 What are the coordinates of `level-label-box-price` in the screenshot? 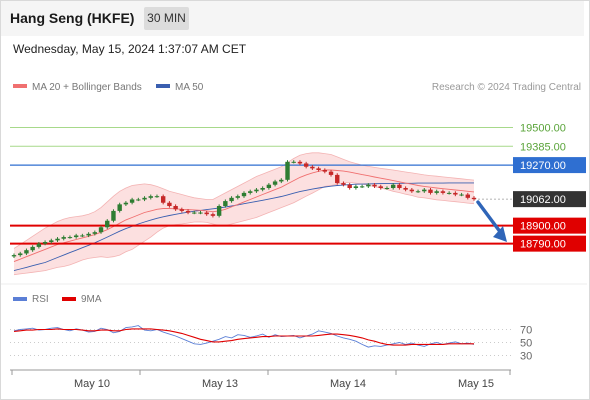 It's located at (549, 199).